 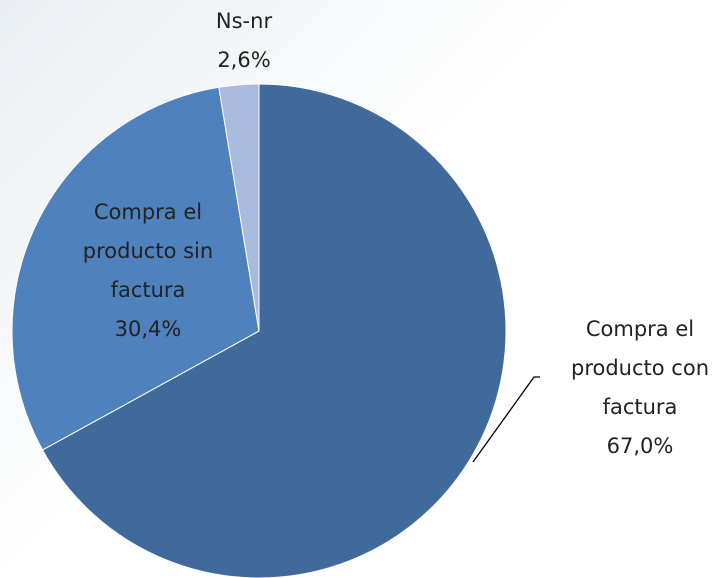 I want to click on category-label: Ns-nr, so click(x=244, y=21).